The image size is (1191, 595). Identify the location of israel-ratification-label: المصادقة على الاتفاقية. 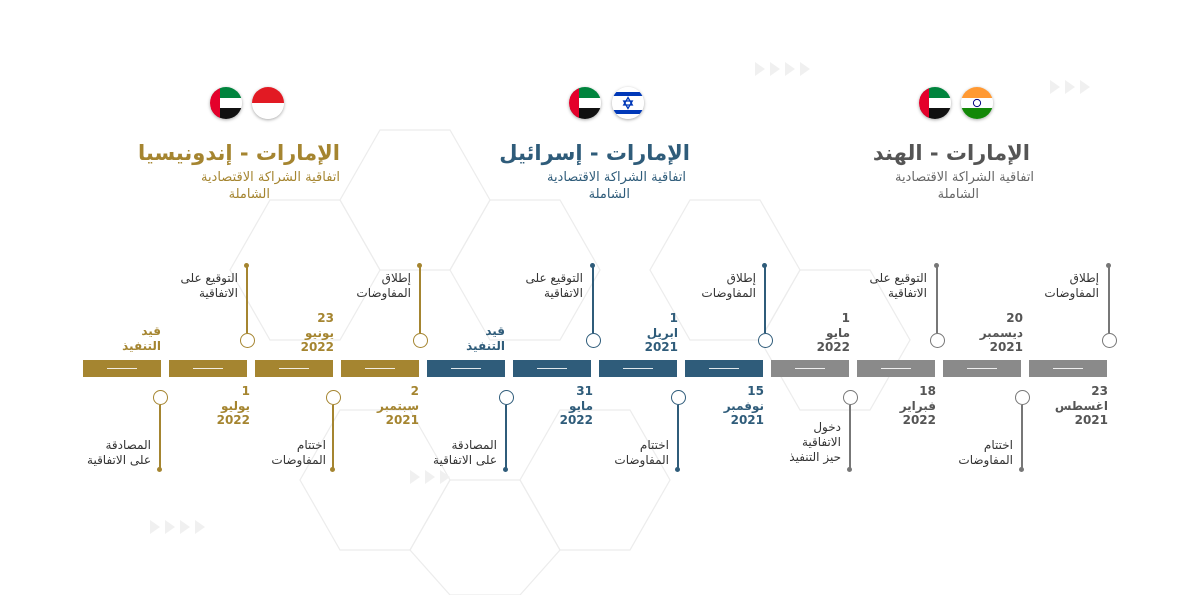
(465, 452).